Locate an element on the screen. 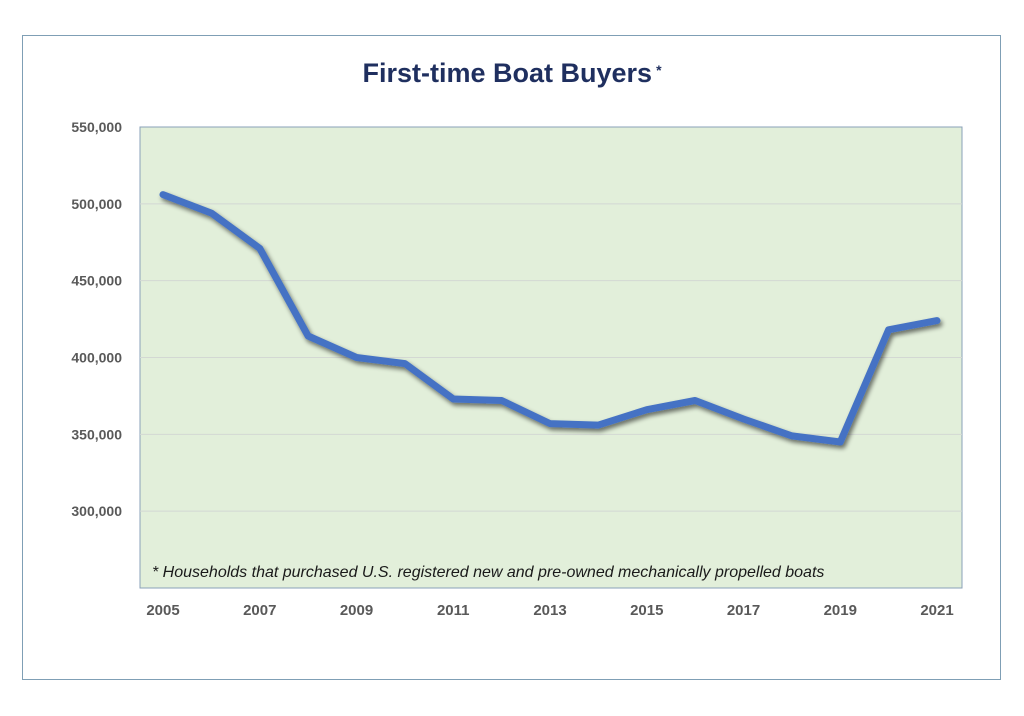 This screenshot has height=716, width=1024. chart-title-text: First-time Boat Buyers is located at coordinates (507, 73).